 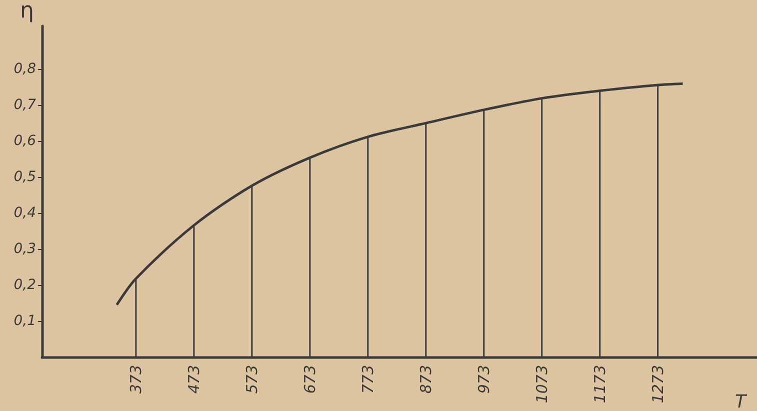 I want to click on y-tick-label: 0,7, so click(x=25, y=105).